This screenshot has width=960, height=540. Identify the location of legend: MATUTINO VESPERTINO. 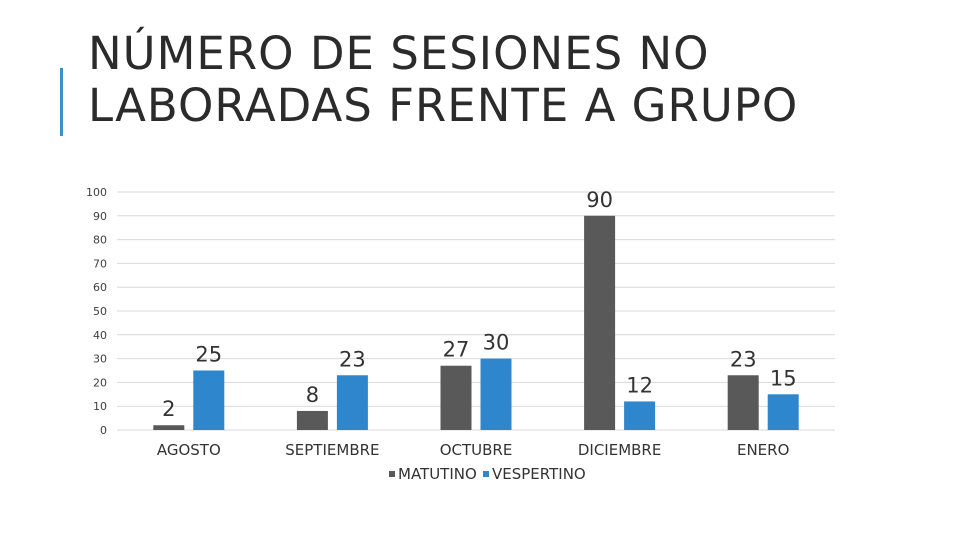
(487, 474).